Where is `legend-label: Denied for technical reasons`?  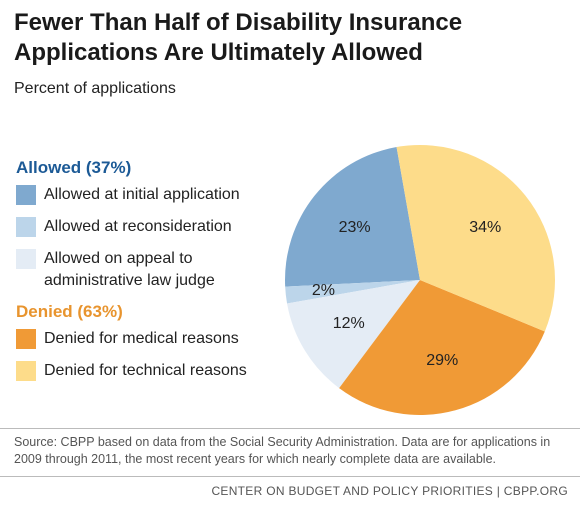 legend-label: Denied for technical reasons is located at coordinates (145, 370).